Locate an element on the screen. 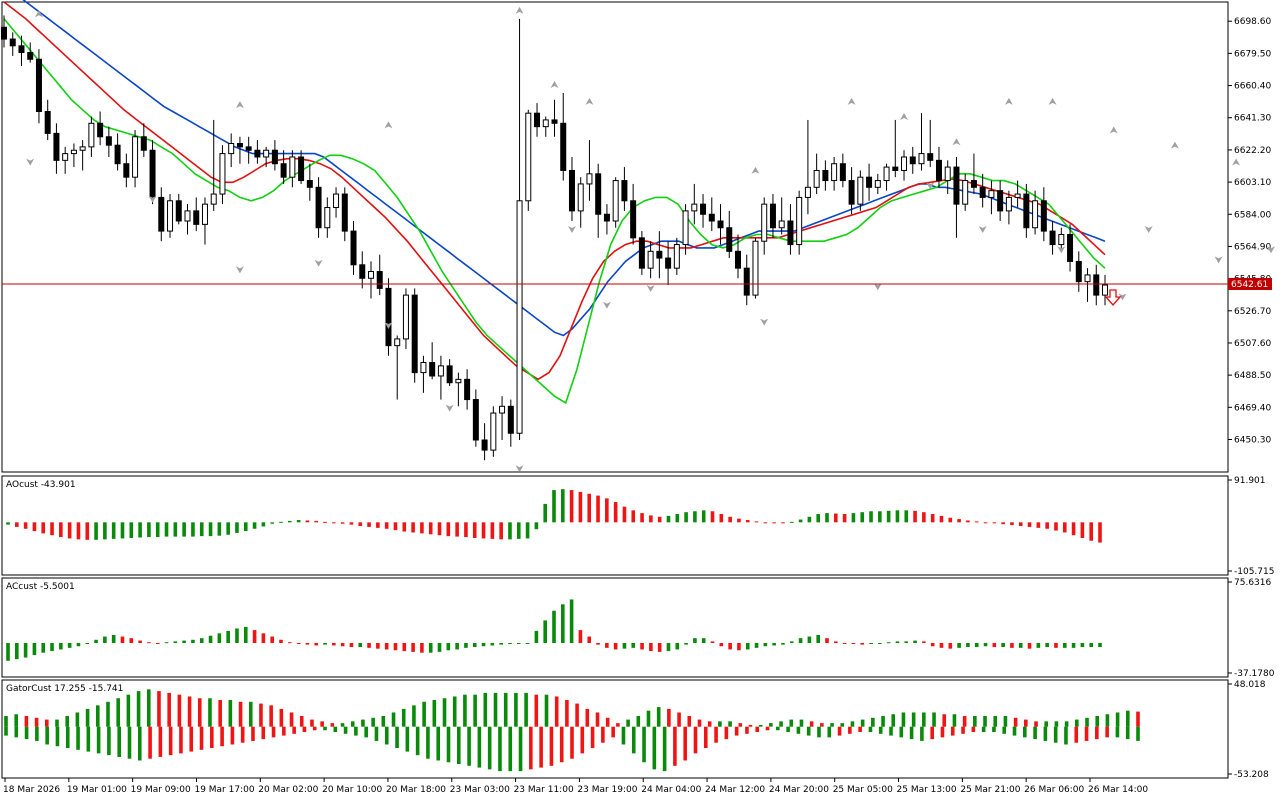 The height and width of the screenshot is (800, 1280). gator-indicator-pane: 48.018 -53.208 is located at coordinates (635, 729).